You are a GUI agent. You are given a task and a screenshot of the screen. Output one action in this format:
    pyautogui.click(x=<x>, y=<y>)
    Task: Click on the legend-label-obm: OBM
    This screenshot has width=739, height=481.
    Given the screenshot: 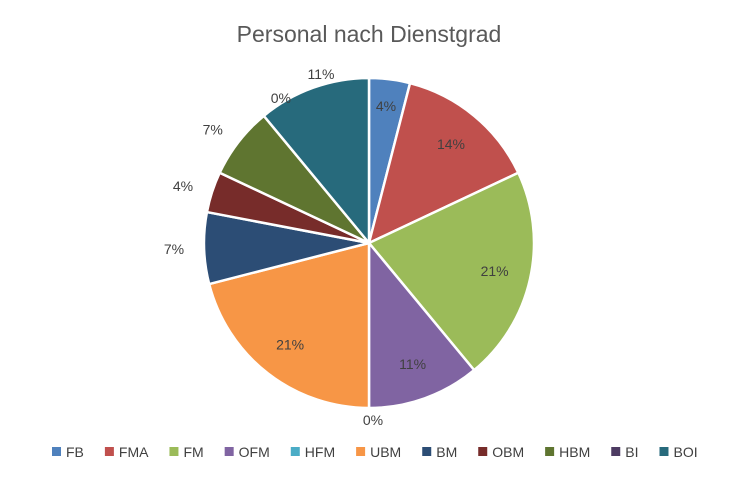 What is the action you would take?
    pyautogui.click(x=508, y=452)
    